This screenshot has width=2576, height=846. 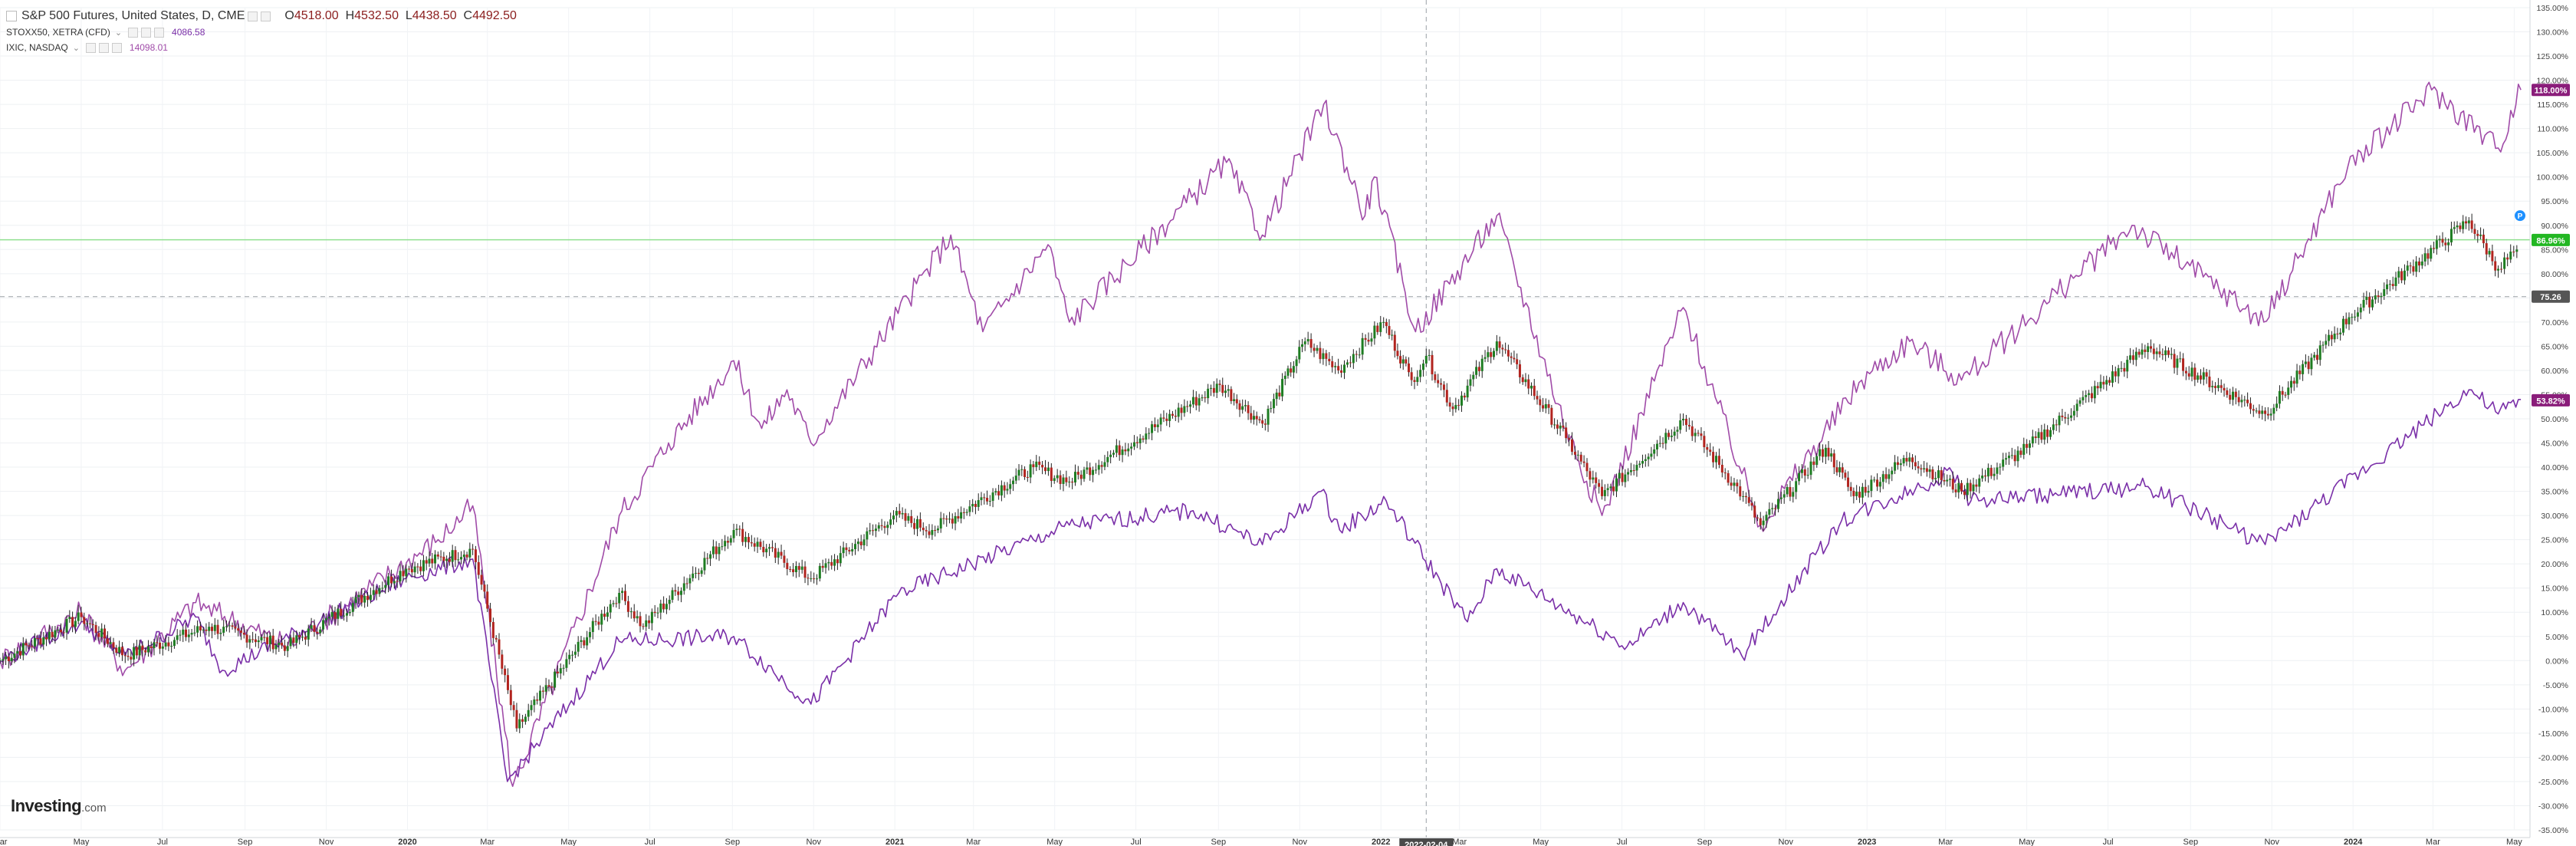 What do you see at coordinates (2554, 323) in the screenshot?
I see `y-tick-label: 70.00%` at bounding box center [2554, 323].